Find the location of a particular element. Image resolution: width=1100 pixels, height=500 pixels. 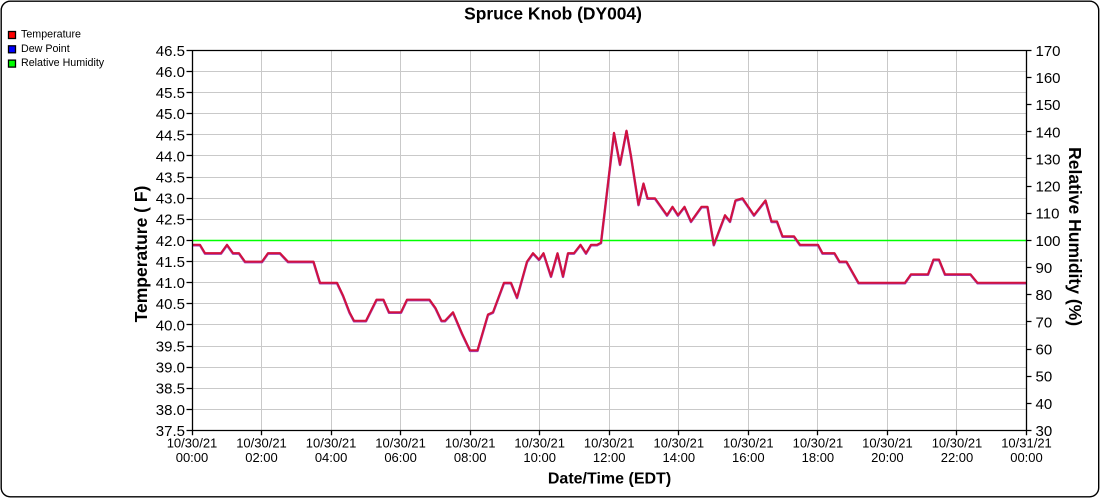

svg-text: 12:00 is located at coordinates (609, 457).